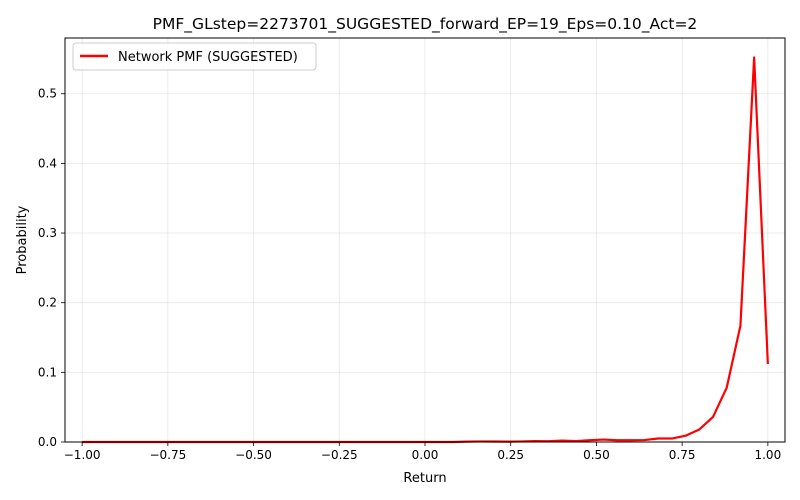 This screenshot has height=500, width=800. Describe the element at coordinates (47, 94) in the screenshot. I see `y-tick-label: 0.5` at that location.